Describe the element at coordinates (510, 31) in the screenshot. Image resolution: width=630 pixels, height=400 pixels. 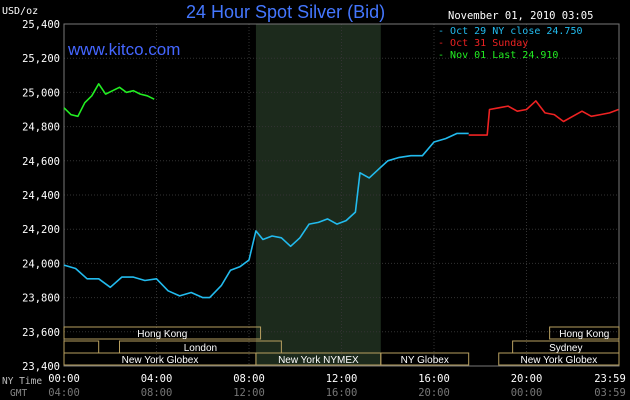
I see `legend-item-ny-close: - Oct 29 NY close 24.750` at that location.